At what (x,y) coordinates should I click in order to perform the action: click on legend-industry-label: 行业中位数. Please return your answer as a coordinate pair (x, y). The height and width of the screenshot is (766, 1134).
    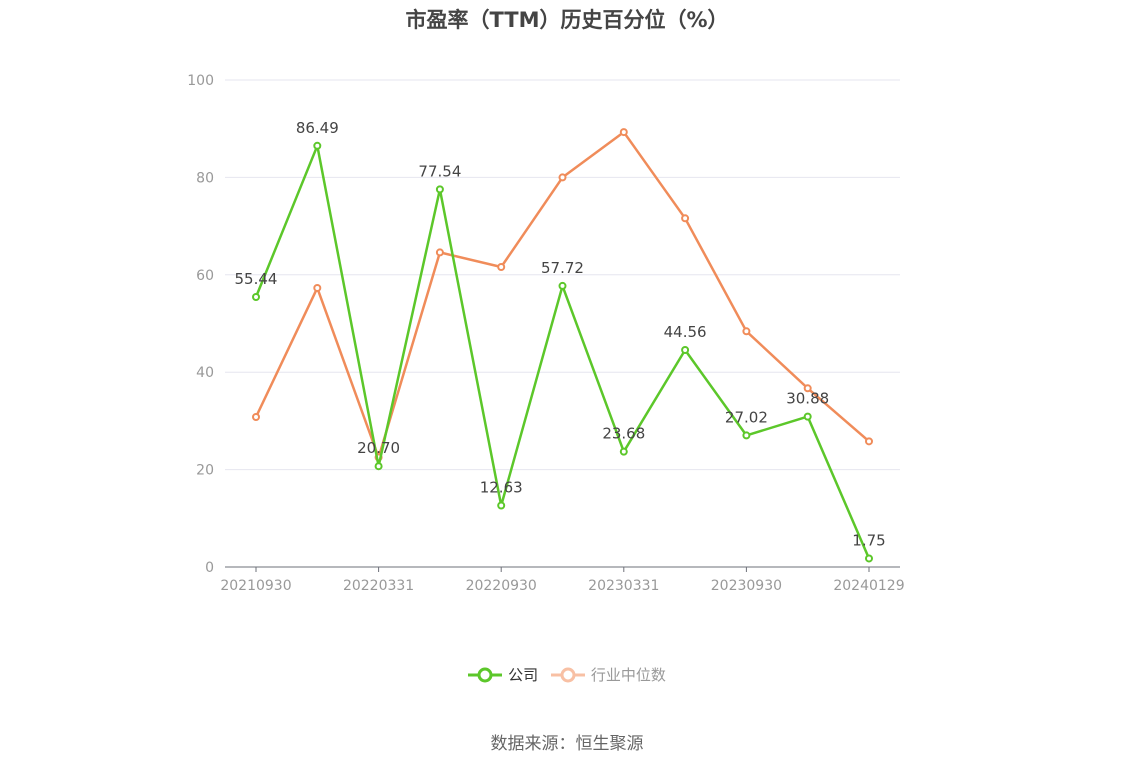
    Looking at the image, I should click on (628, 675).